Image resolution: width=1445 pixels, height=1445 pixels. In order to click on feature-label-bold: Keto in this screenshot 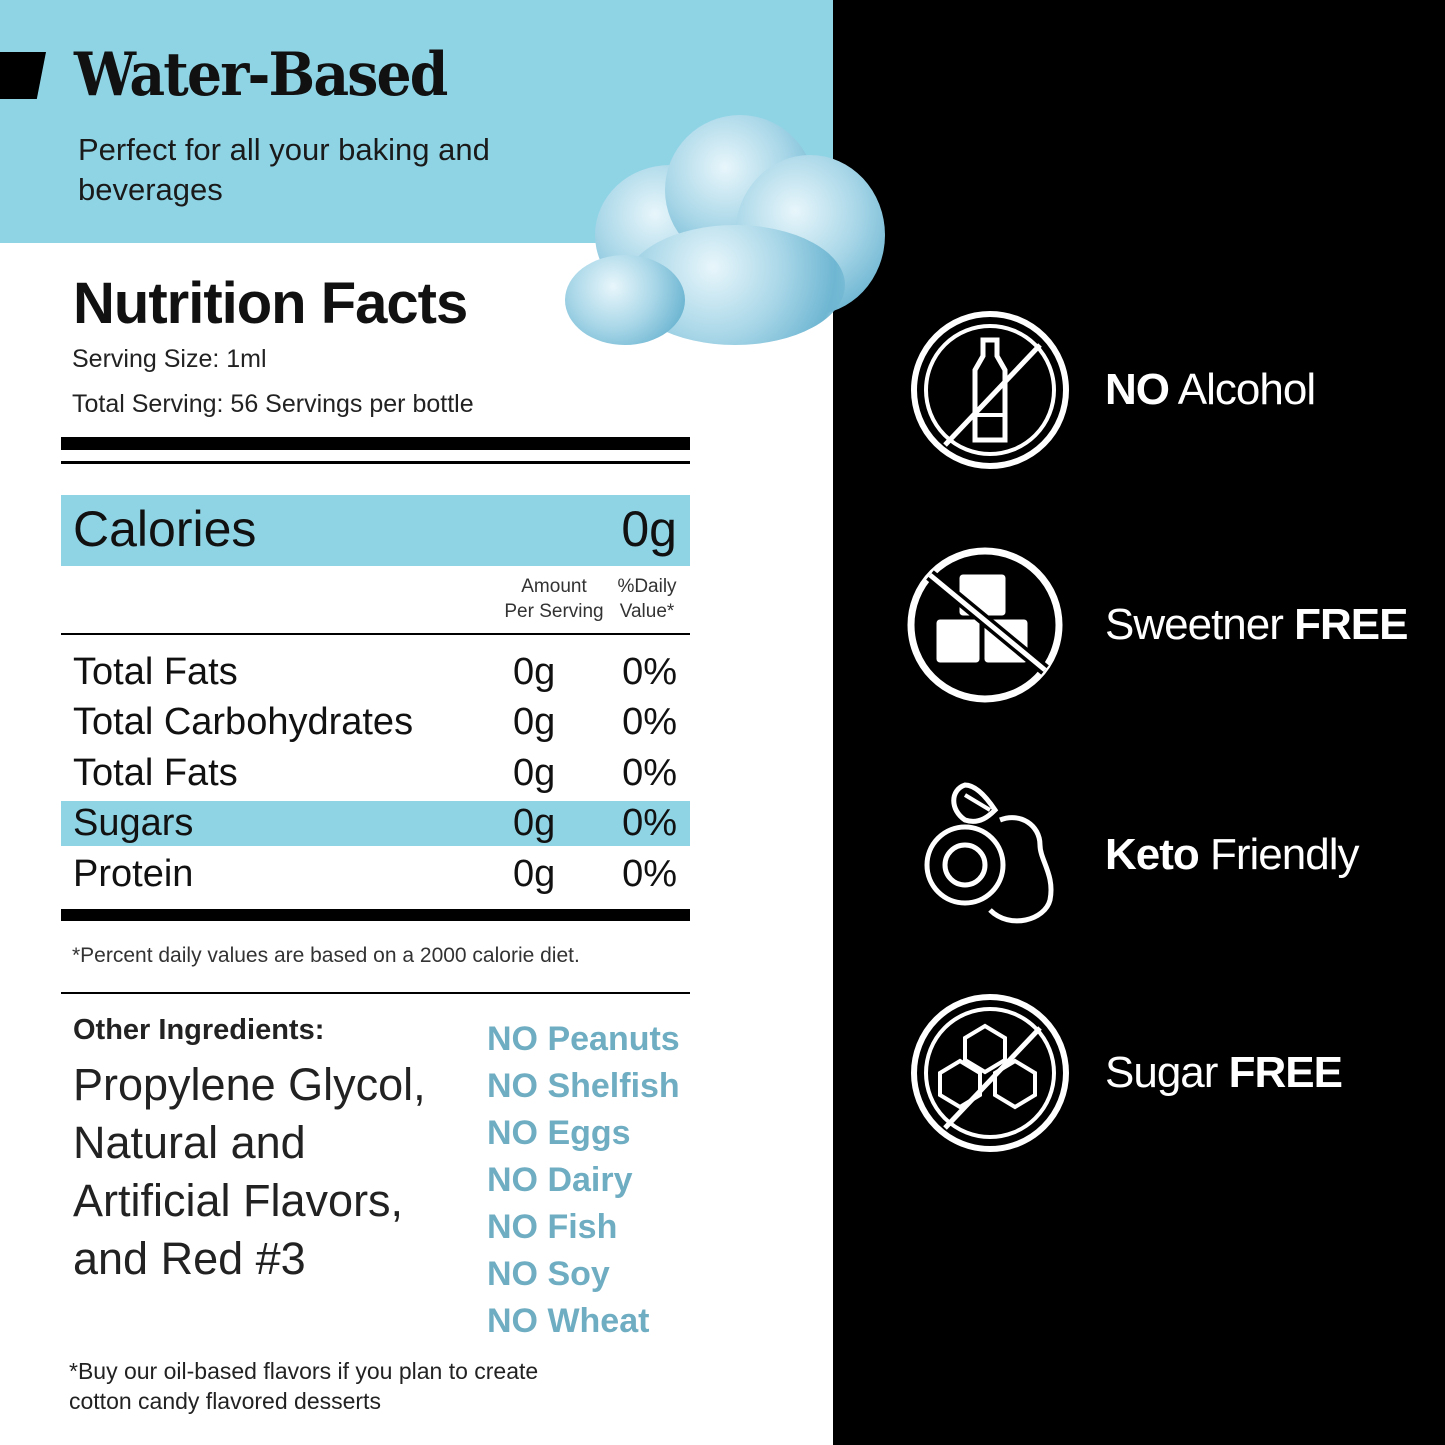, I will do `click(1152, 854)`.